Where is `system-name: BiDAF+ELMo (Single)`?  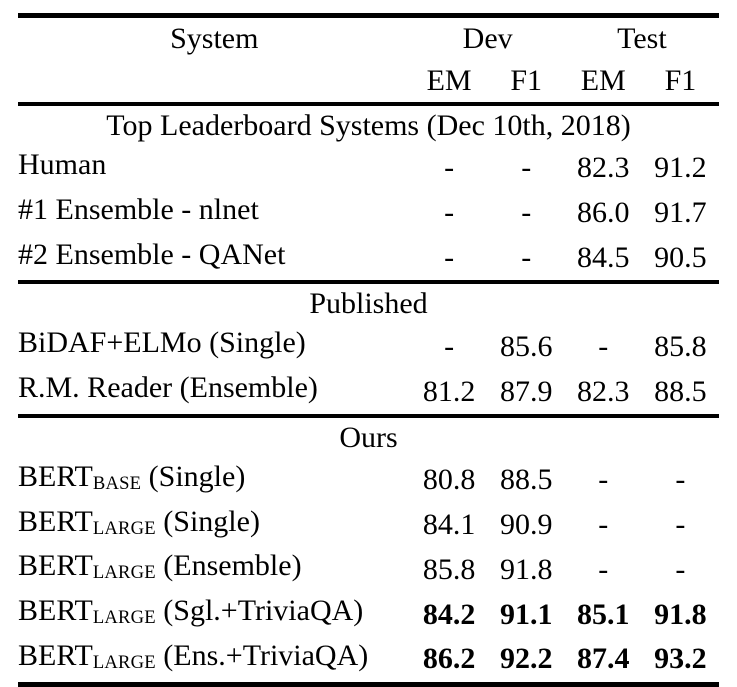 system-name: BiDAF+ELMo (Single) is located at coordinates (162, 343).